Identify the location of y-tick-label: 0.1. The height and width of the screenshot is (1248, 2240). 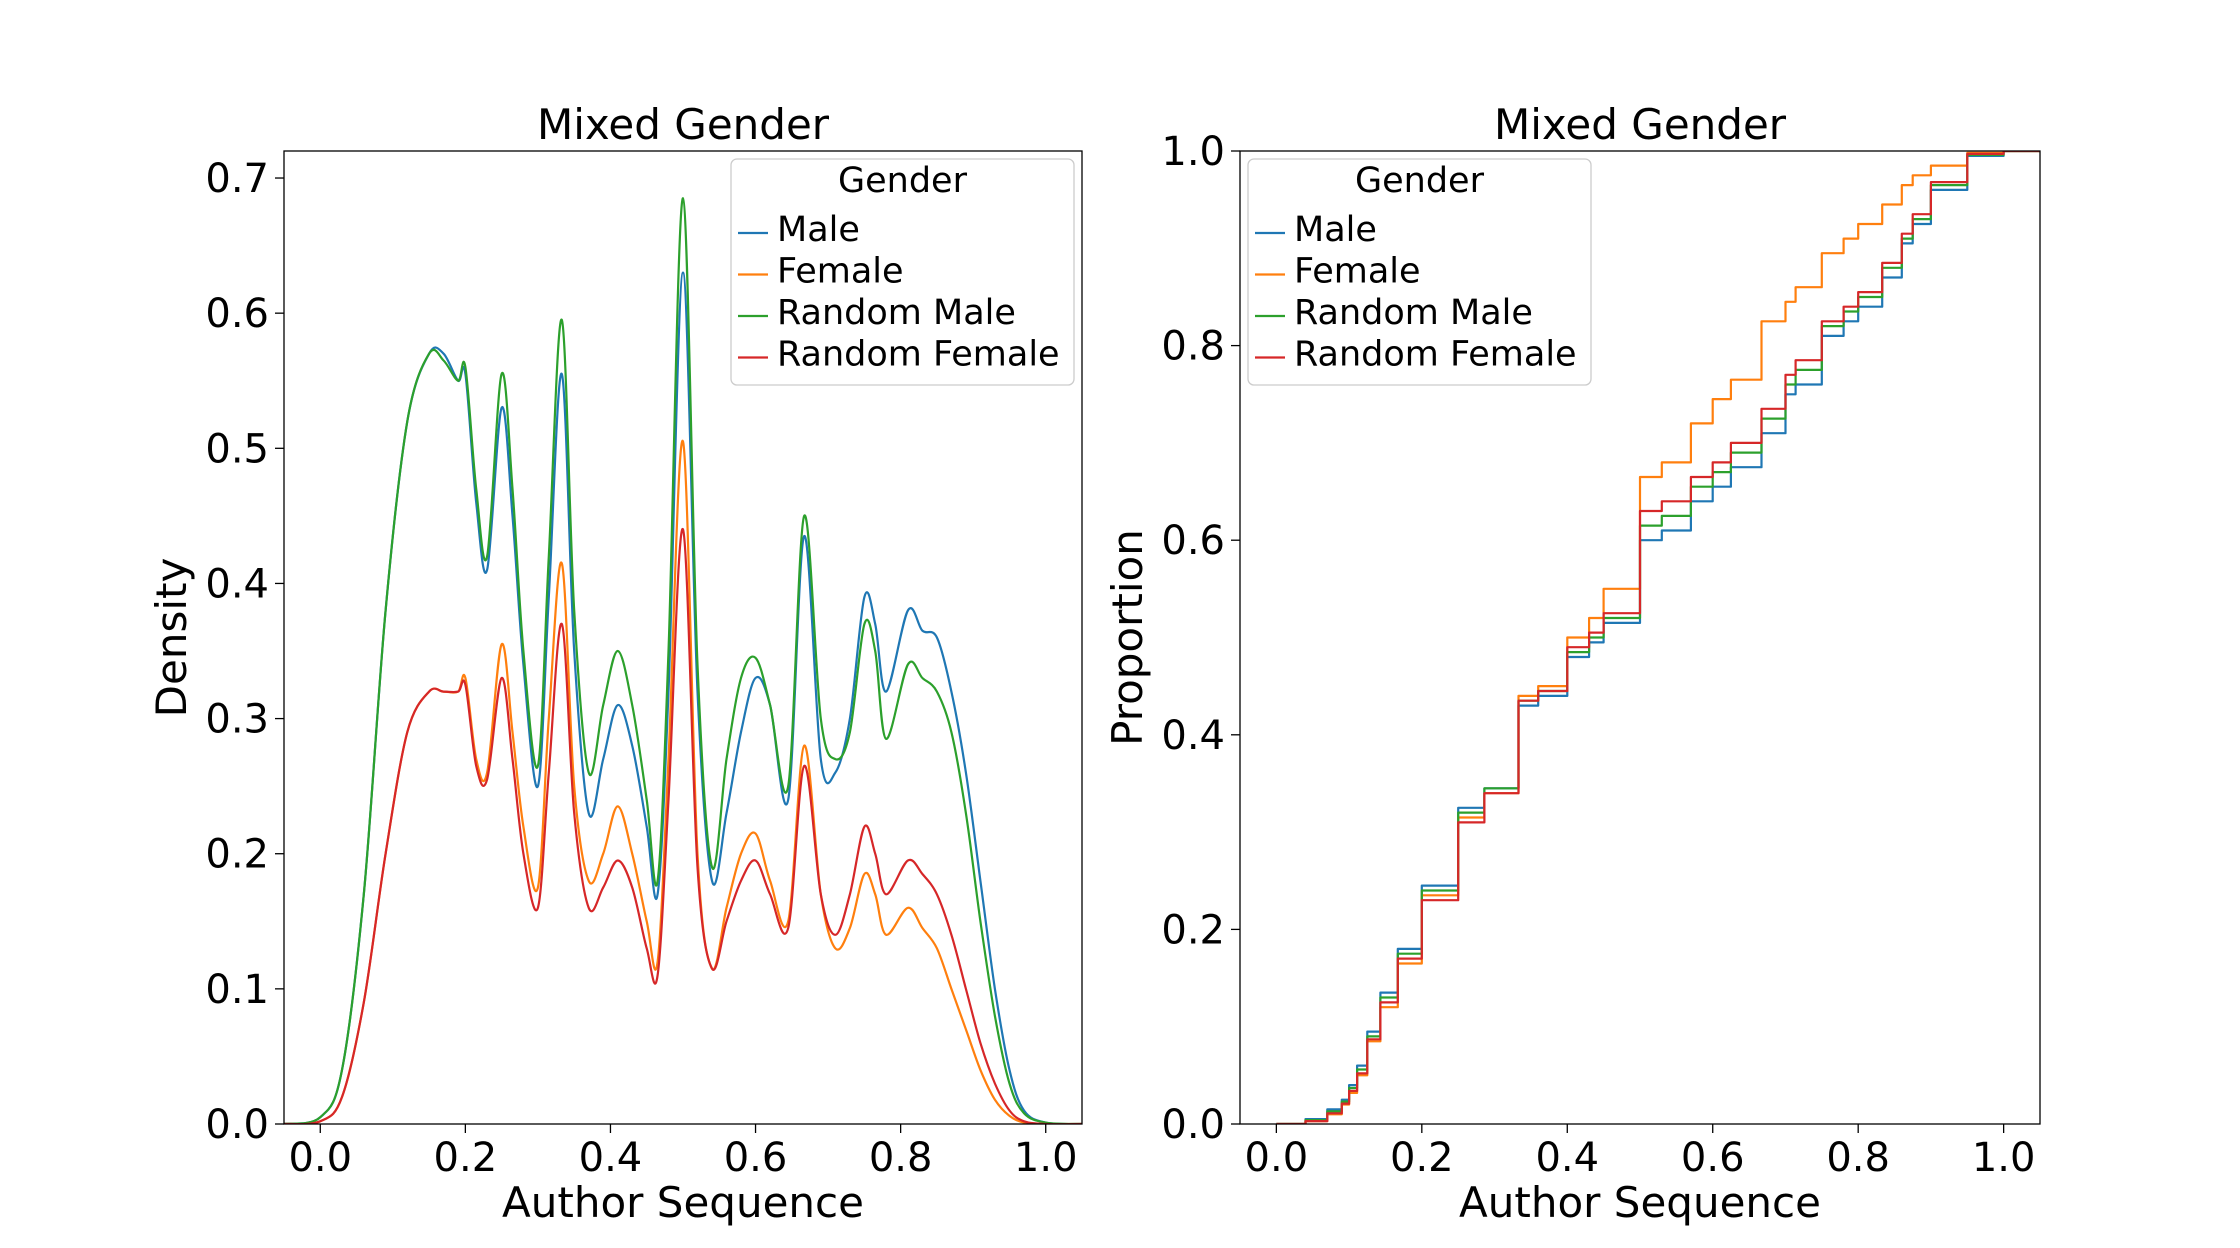
(237, 990).